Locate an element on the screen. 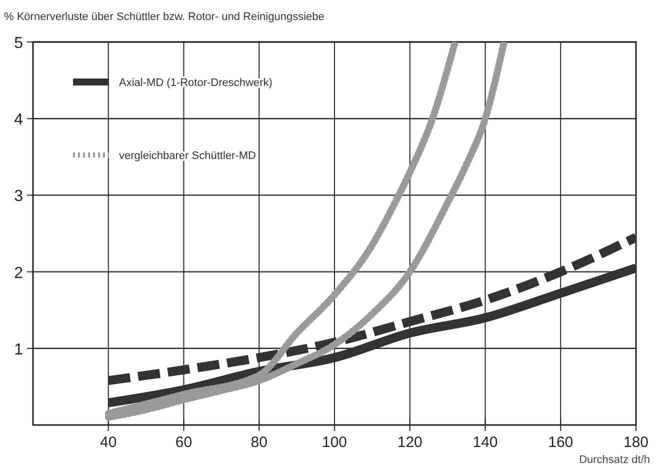  y-tick-label: 4 is located at coordinates (19, 120).